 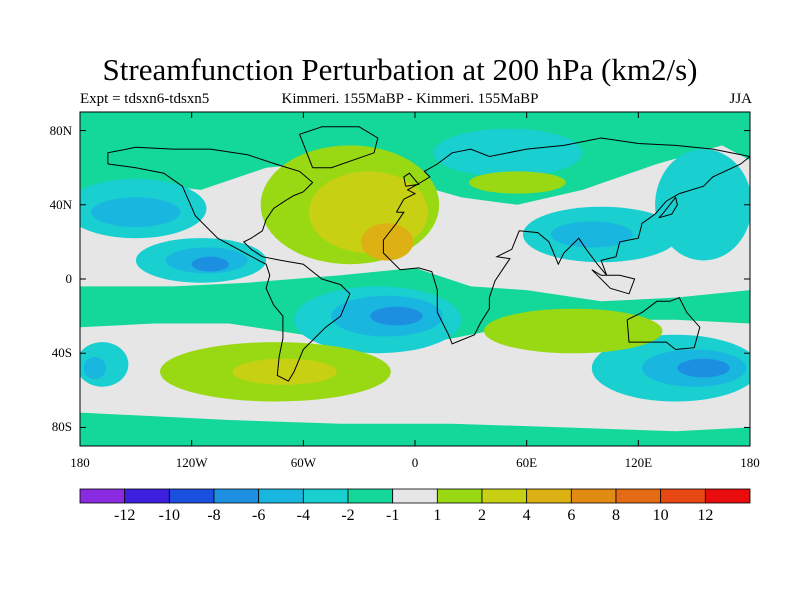 What do you see at coordinates (571, 515) in the screenshot?
I see `colorbar-label: 6` at bounding box center [571, 515].